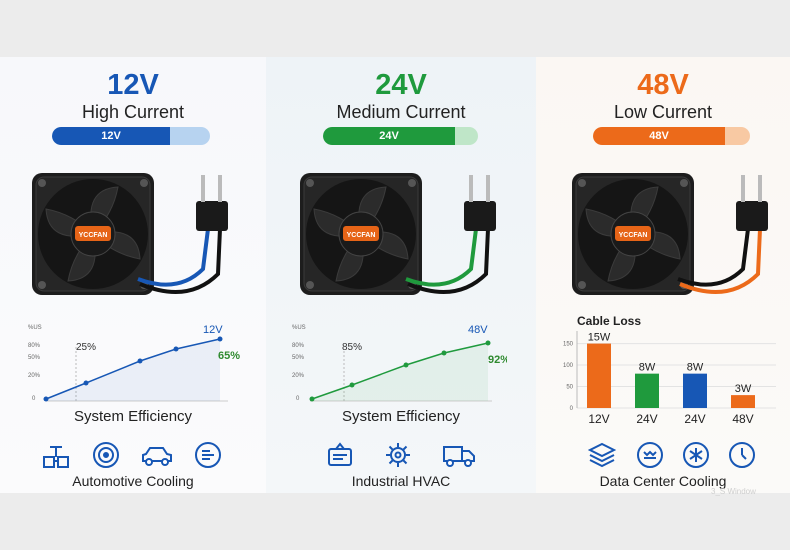  What do you see at coordinates (229, 356) in the screenshot?
I see `end-value-label: 65%` at bounding box center [229, 356].